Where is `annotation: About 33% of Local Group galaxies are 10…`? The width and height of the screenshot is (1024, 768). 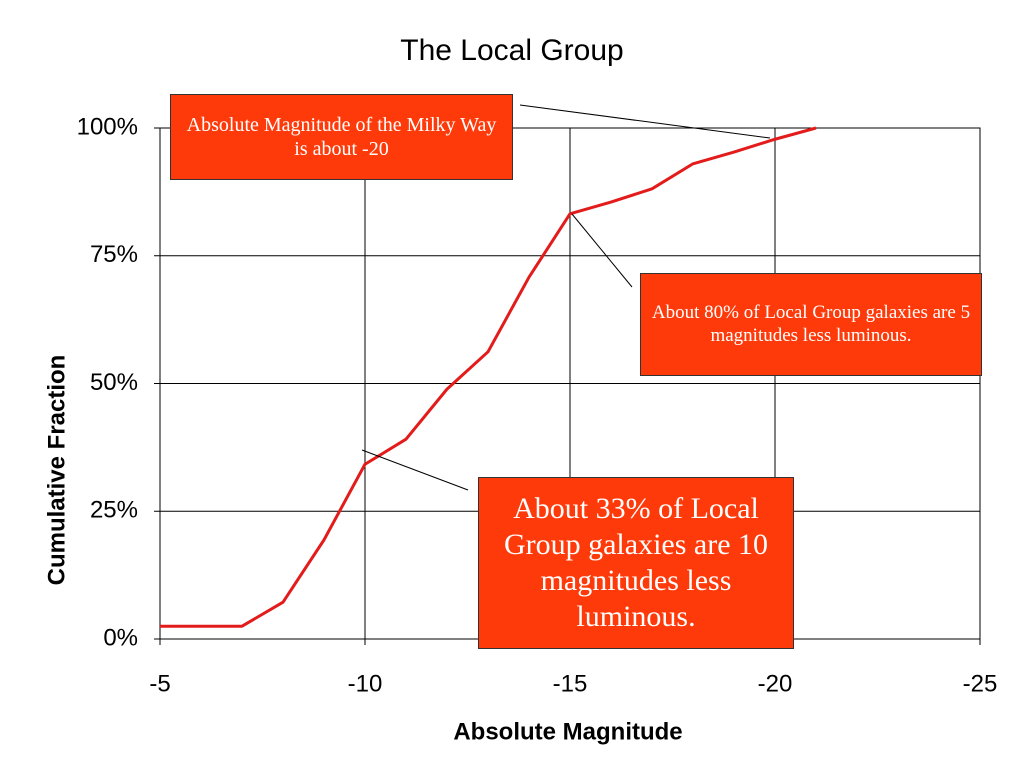
annotation: About 33% of Local Group galaxies are 10… is located at coordinates (636, 563).